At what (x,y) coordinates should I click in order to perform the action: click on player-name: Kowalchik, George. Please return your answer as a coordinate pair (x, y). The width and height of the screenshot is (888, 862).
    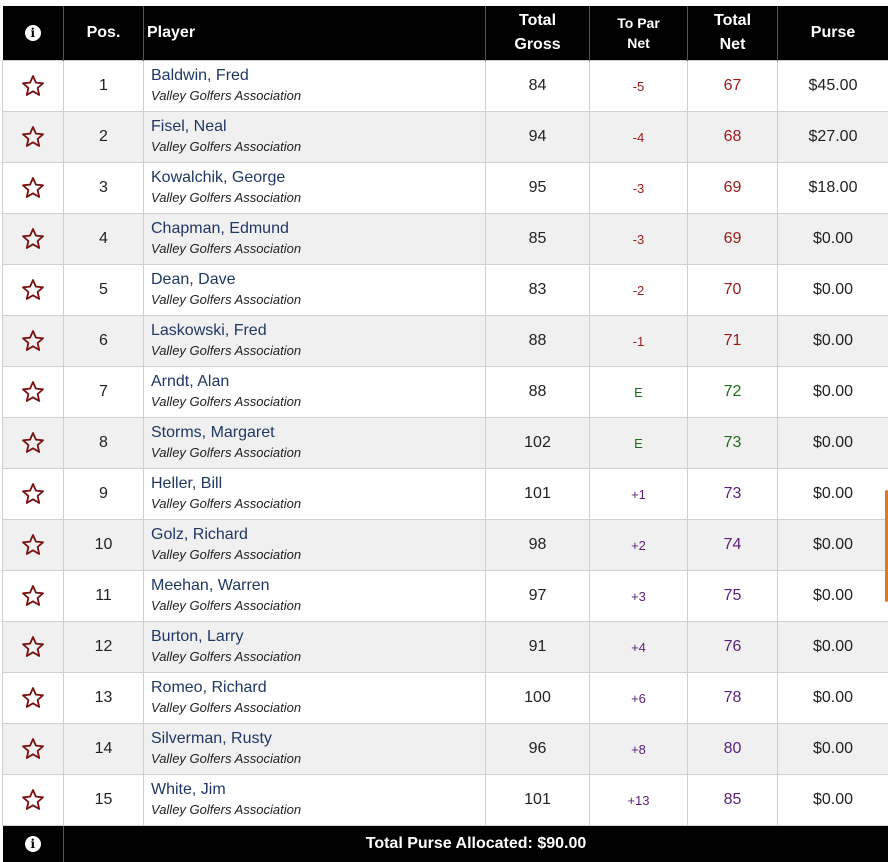
    Looking at the image, I should click on (218, 177).